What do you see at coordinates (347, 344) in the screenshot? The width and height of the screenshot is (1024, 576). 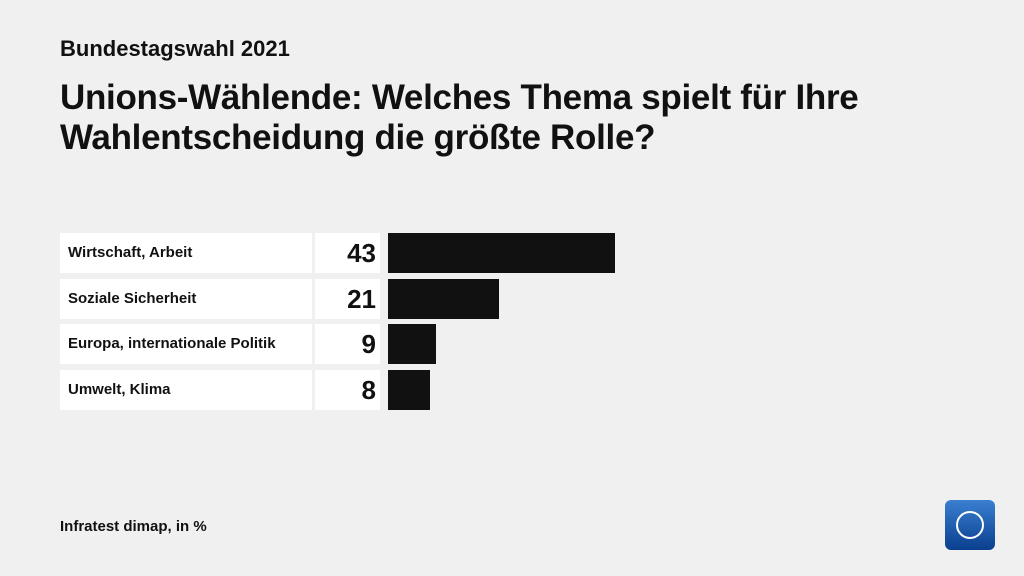 I see `value-label: 9` at bounding box center [347, 344].